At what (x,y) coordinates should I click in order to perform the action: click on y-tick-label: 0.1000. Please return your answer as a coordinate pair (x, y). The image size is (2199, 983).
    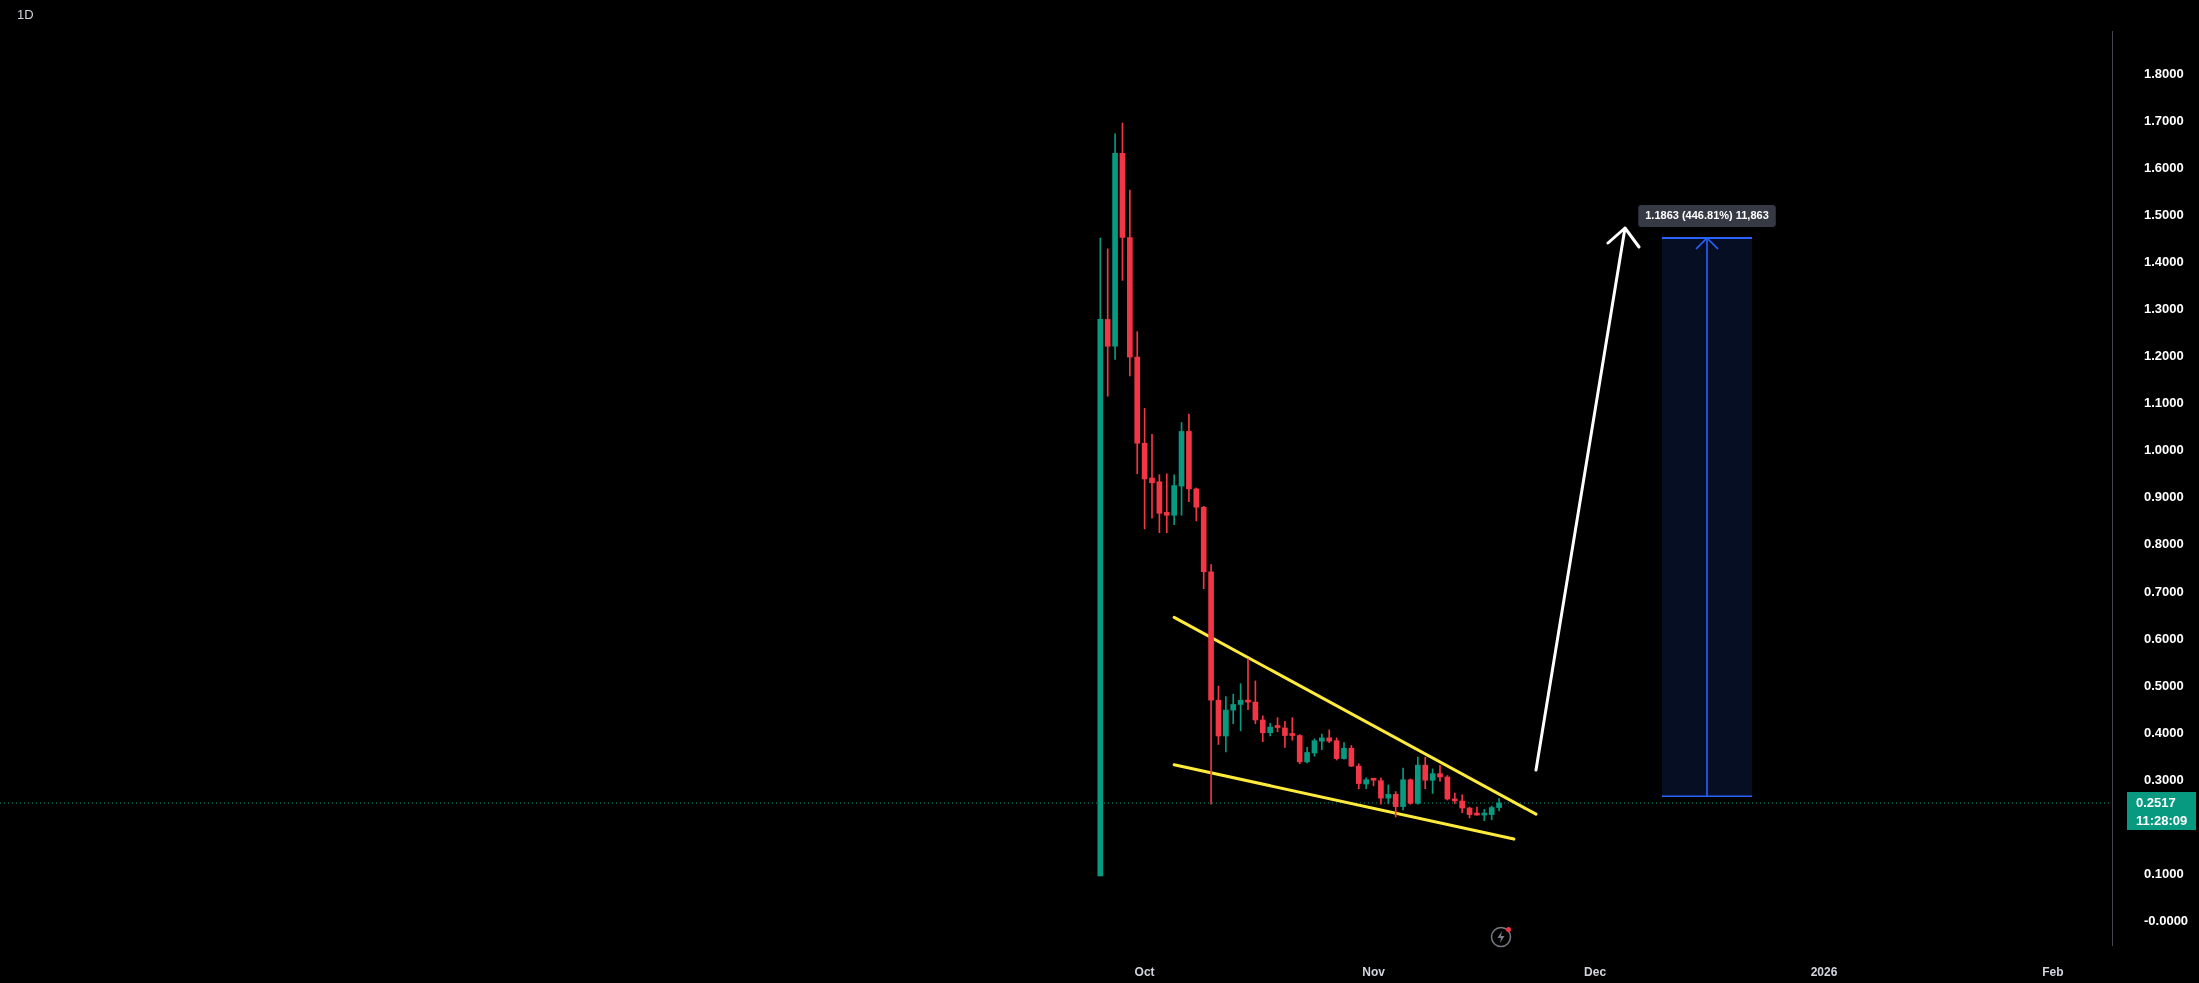
    Looking at the image, I should click on (2164, 873).